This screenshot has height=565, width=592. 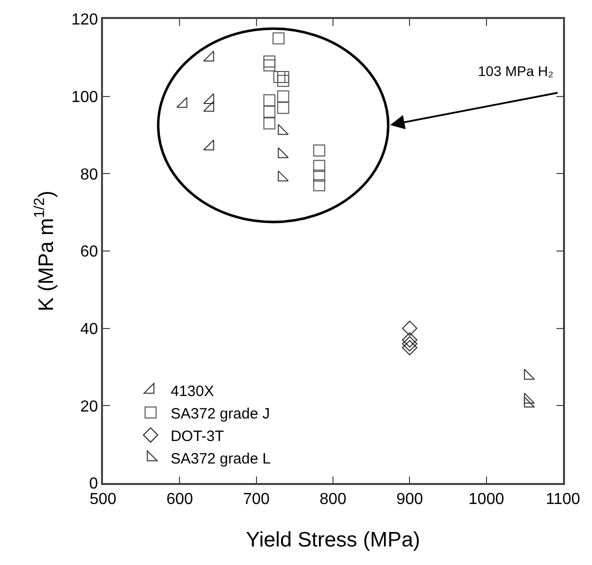 I want to click on x-tick-label: 1100, so click(x=563, y=499).